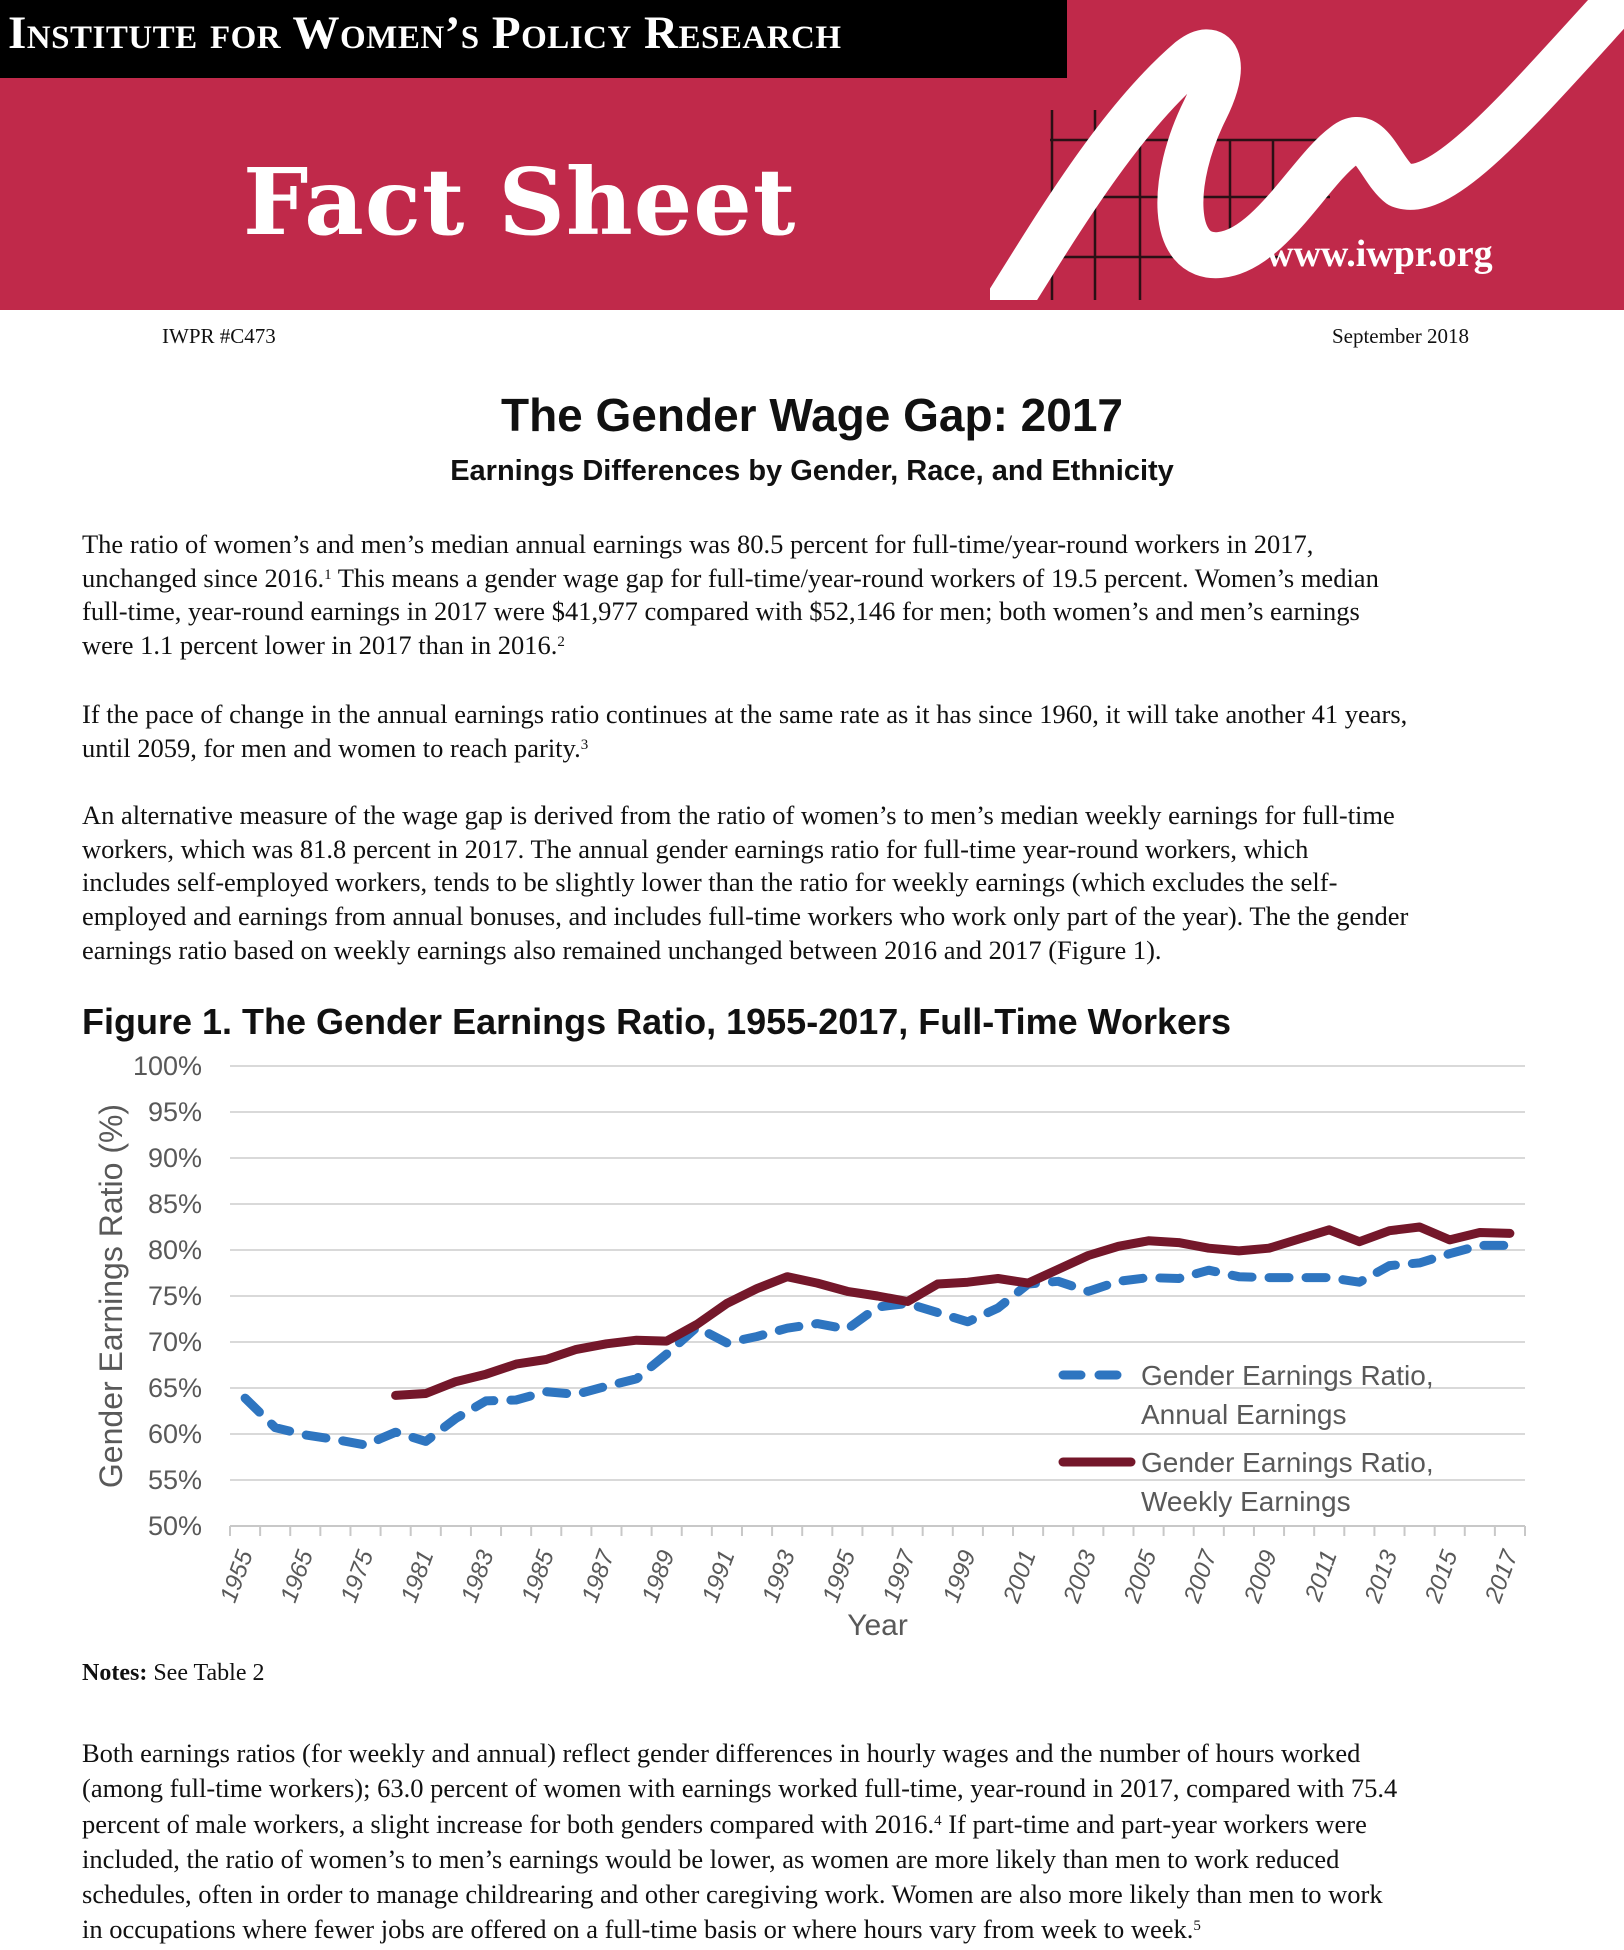 This screenshot has height=1950, width=1624. What do you see at coordinates (115, 1673) in the screenshot?
I see `notes-label: Notes:` at bounding box center [115, 1673].